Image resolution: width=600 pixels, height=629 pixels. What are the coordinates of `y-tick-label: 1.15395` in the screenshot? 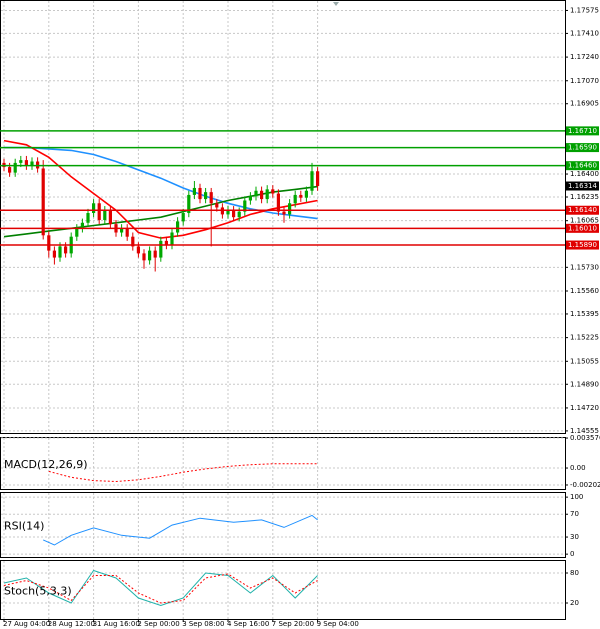 It's located at (584, 314).